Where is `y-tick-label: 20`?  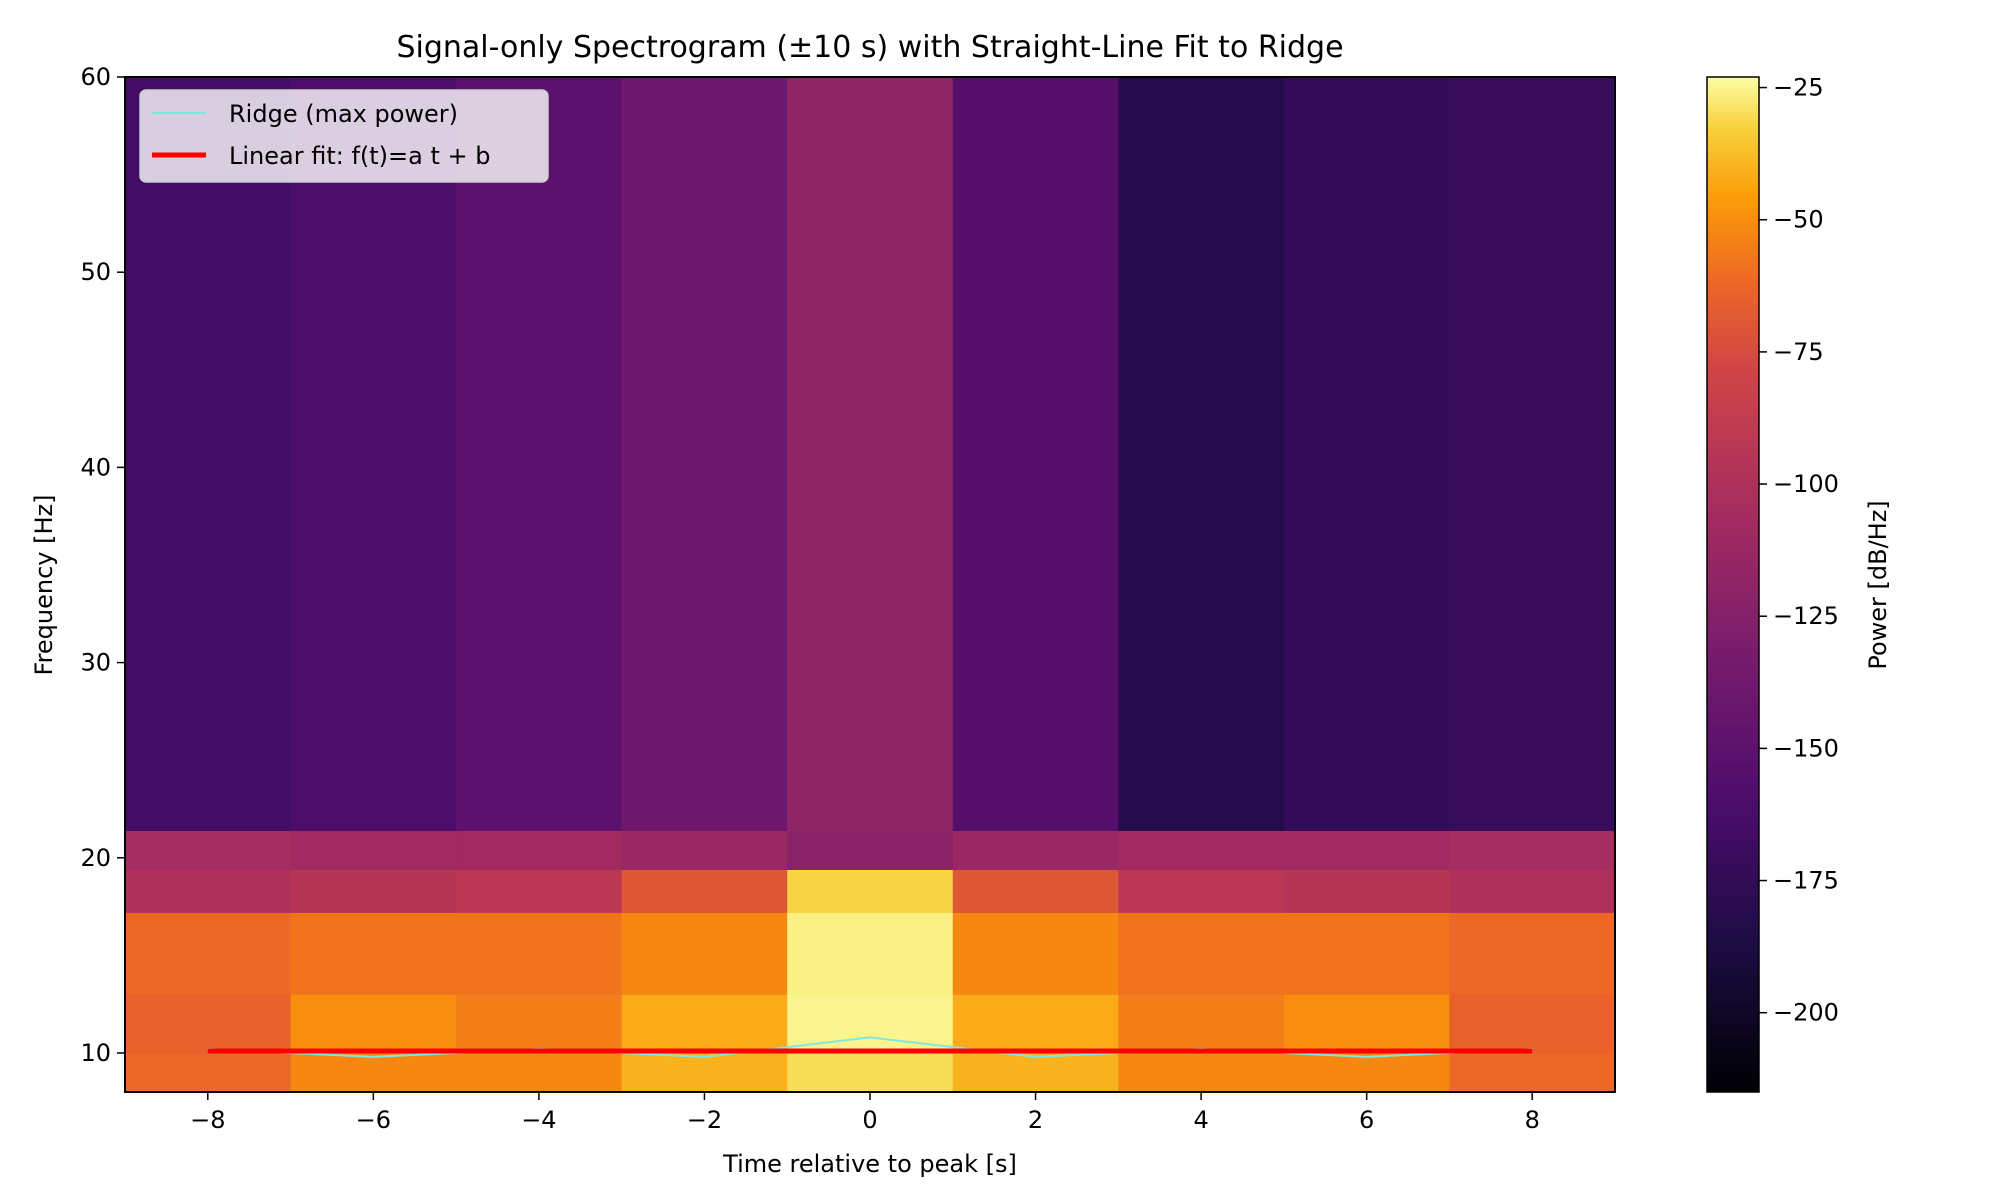
y-tick-label: 20 is located at coordinates (95, 858).